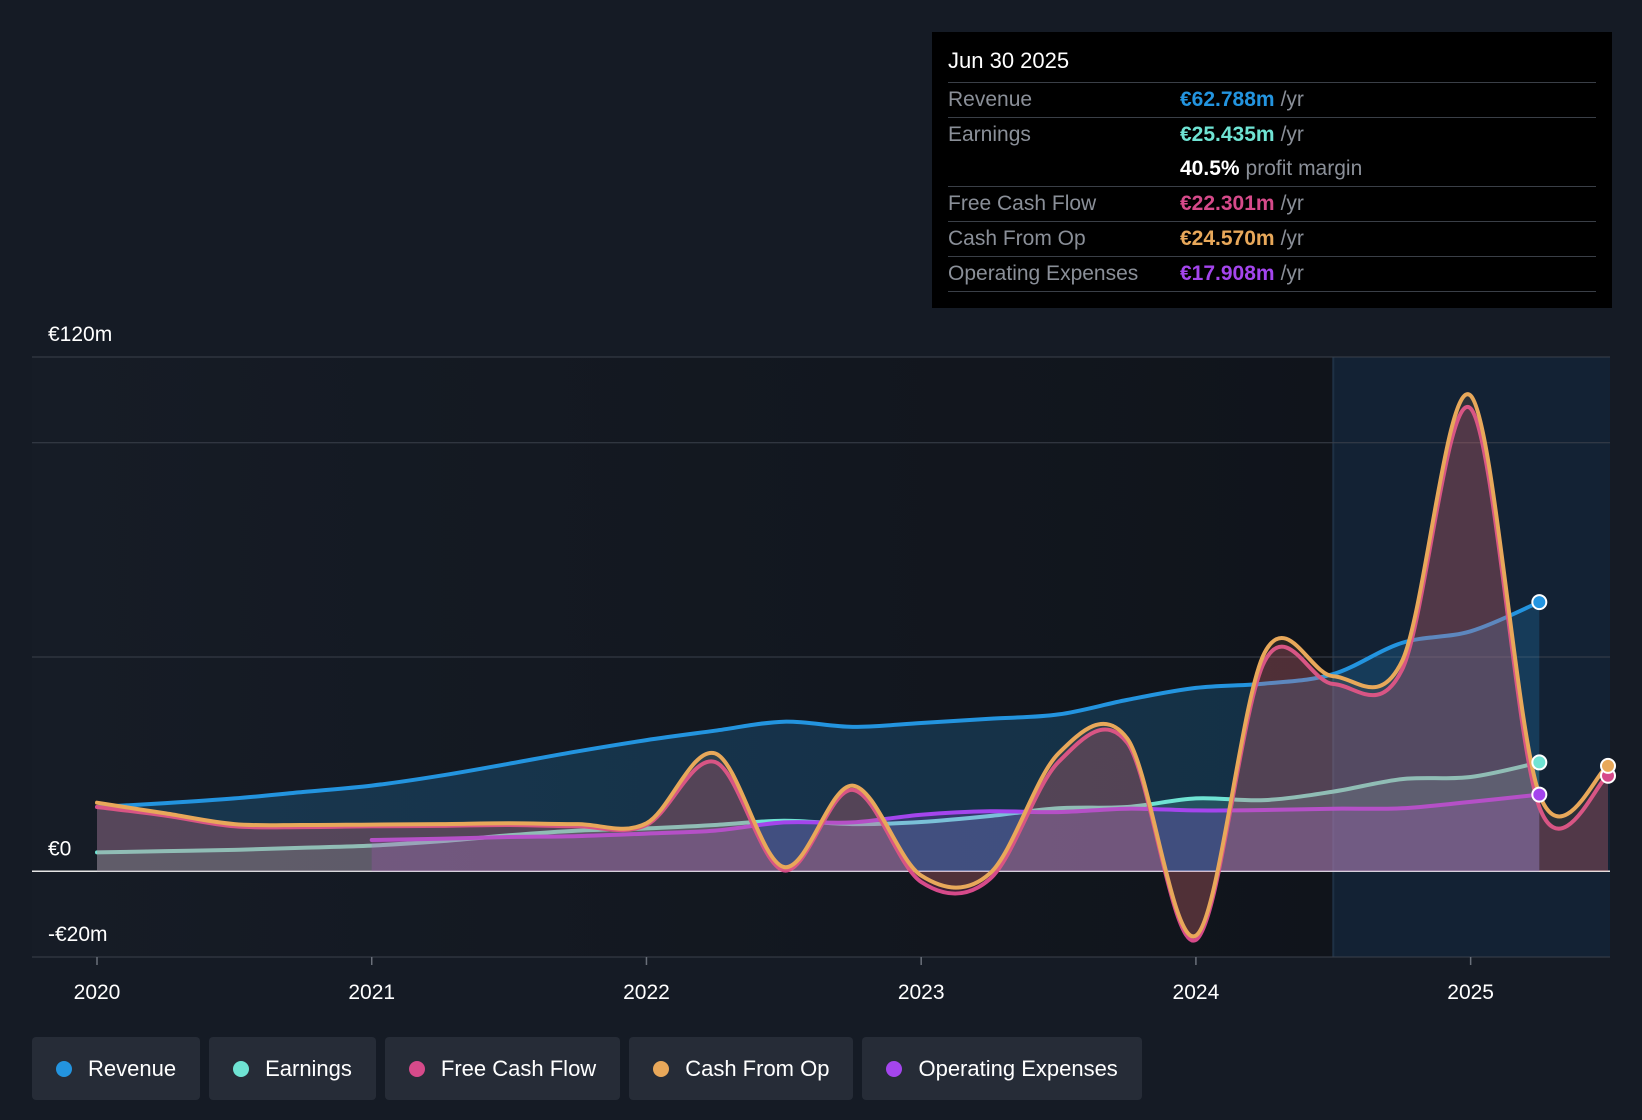 Image resolution: width=1642 pixels, height=1120 pixels. I want to click on tooltip-value: €17.908m, so click(1227, 273).